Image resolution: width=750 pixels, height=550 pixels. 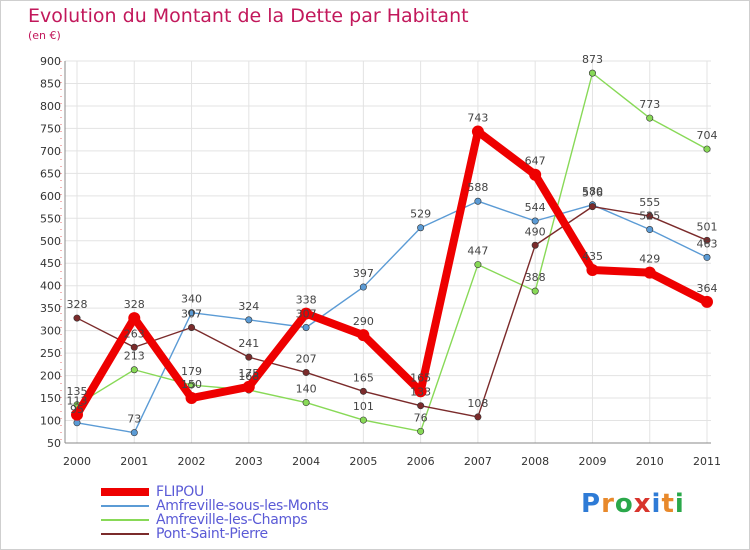 I want to click on data-label-flipou: 165, so click(x=420, y=377).